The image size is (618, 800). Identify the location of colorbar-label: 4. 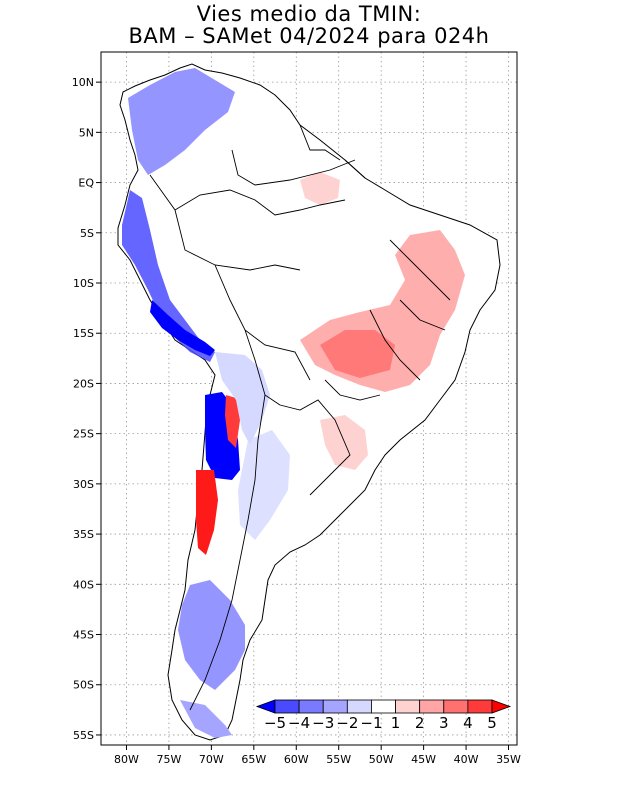
(468, 723).